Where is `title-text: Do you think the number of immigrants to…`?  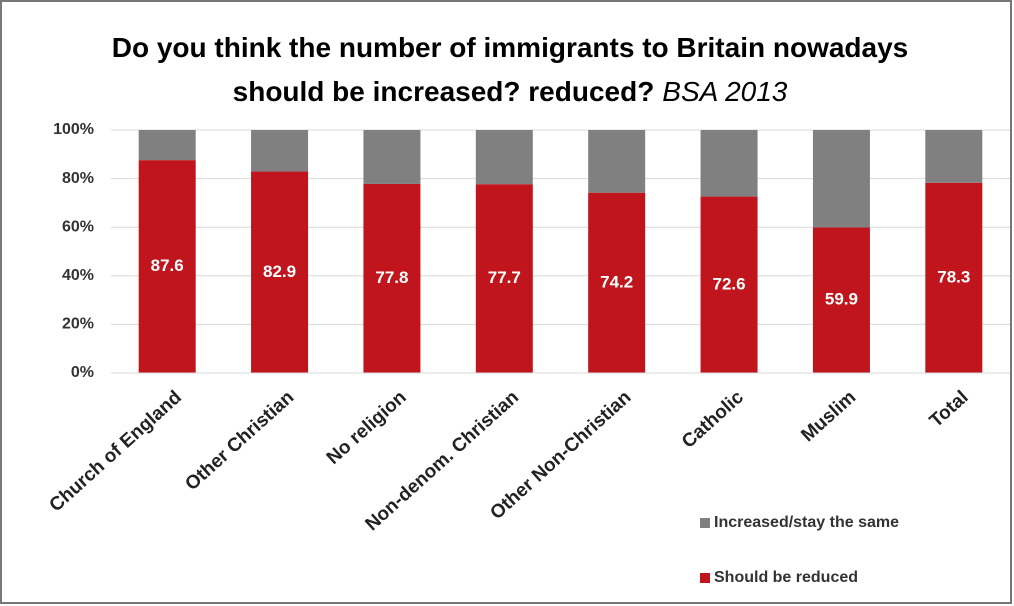 title-text: Do you think the number of immigrants to… is located at coordinates (510, 70).